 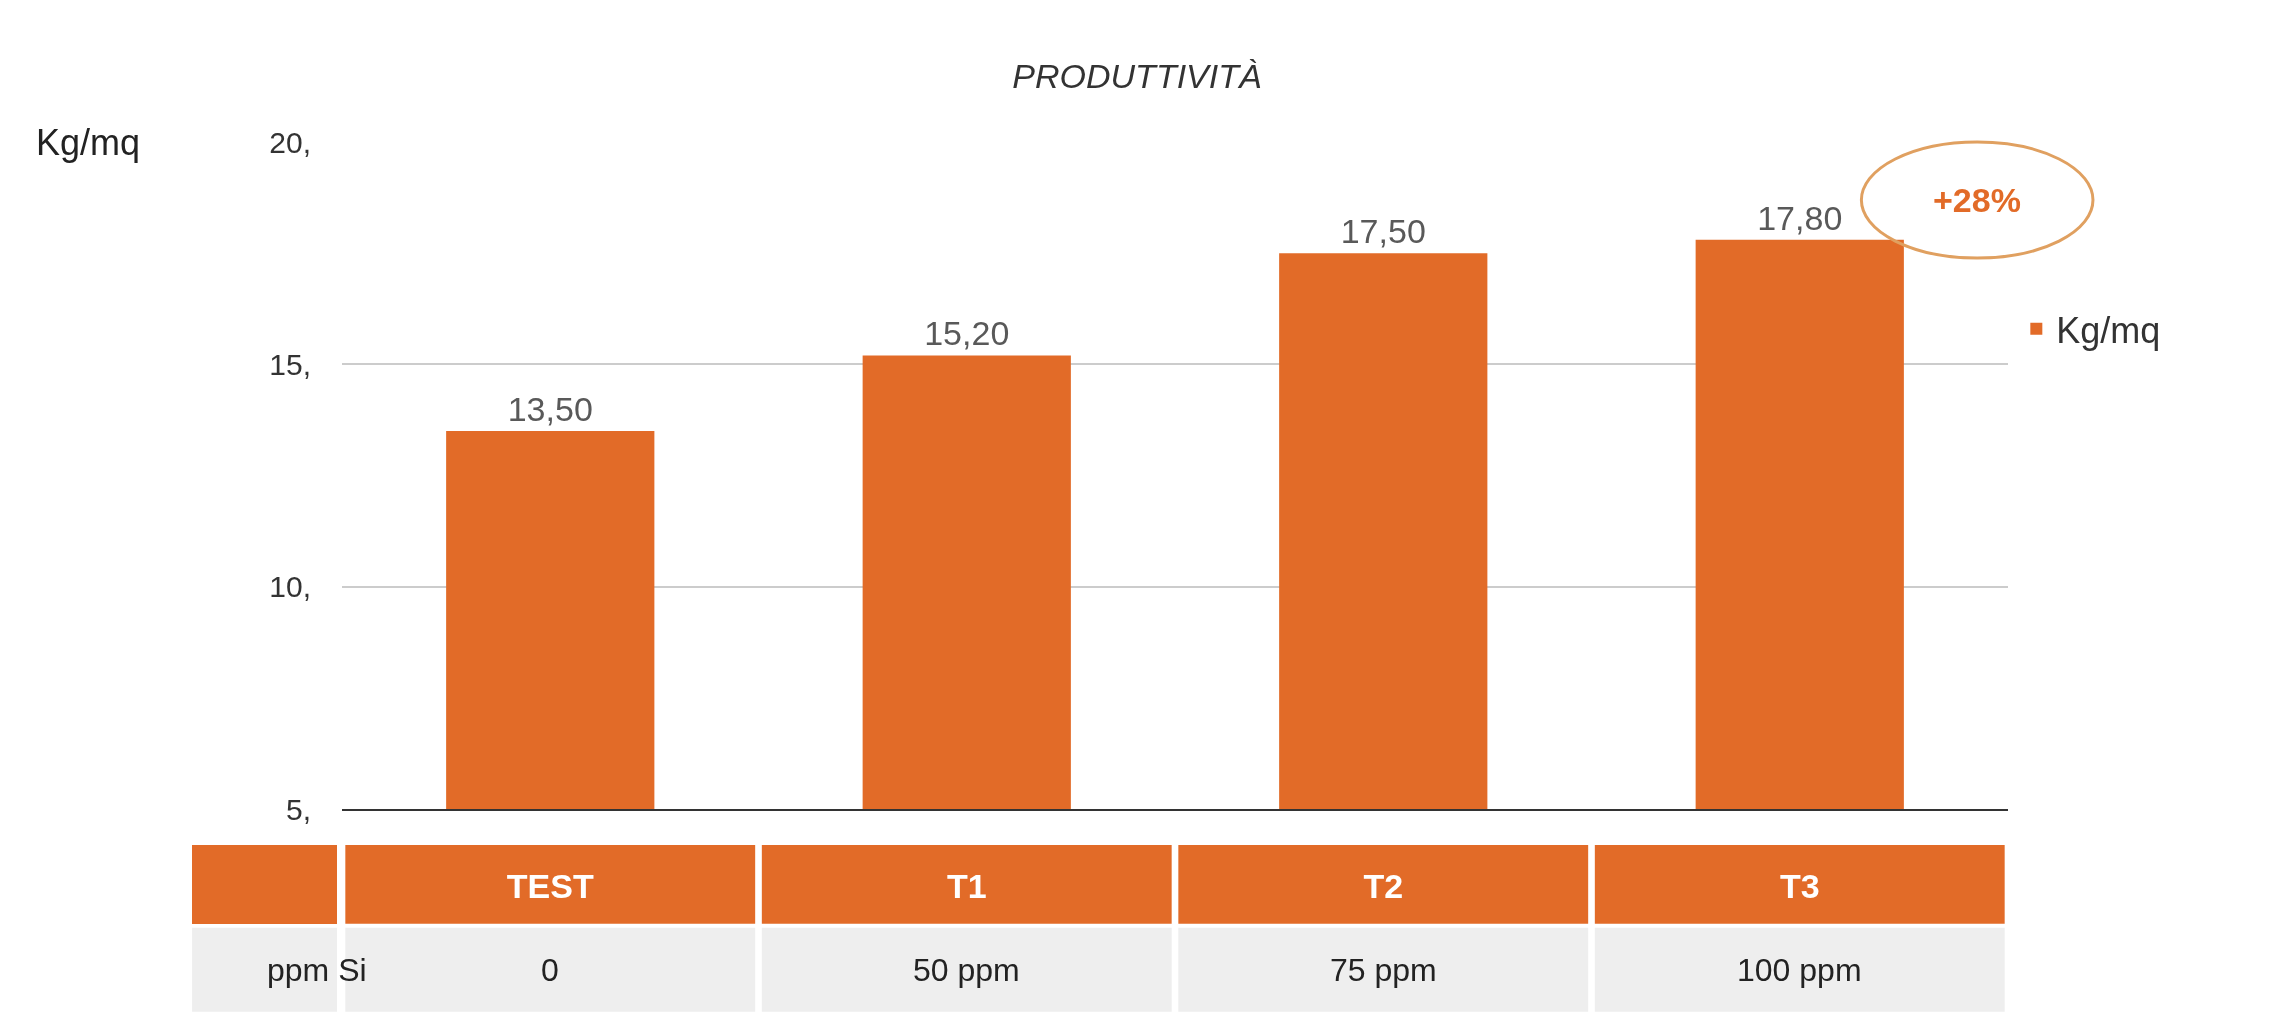 I want to click on y-tick-label: 5,, so click(x=298, y=809).